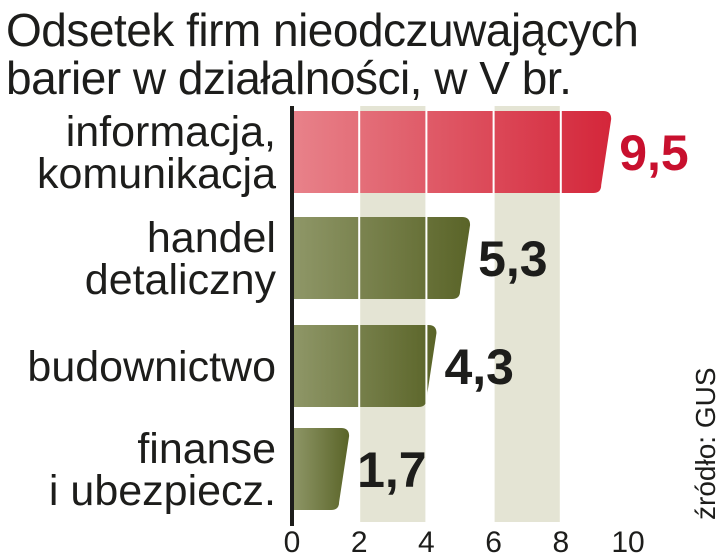 Image resolution: width=720 pixels, height=560 pixels. What do you see at coordinates (705, 444) in the screenshot?
I see `source-note: źródło: GUS` at bounding box center [705, 444].